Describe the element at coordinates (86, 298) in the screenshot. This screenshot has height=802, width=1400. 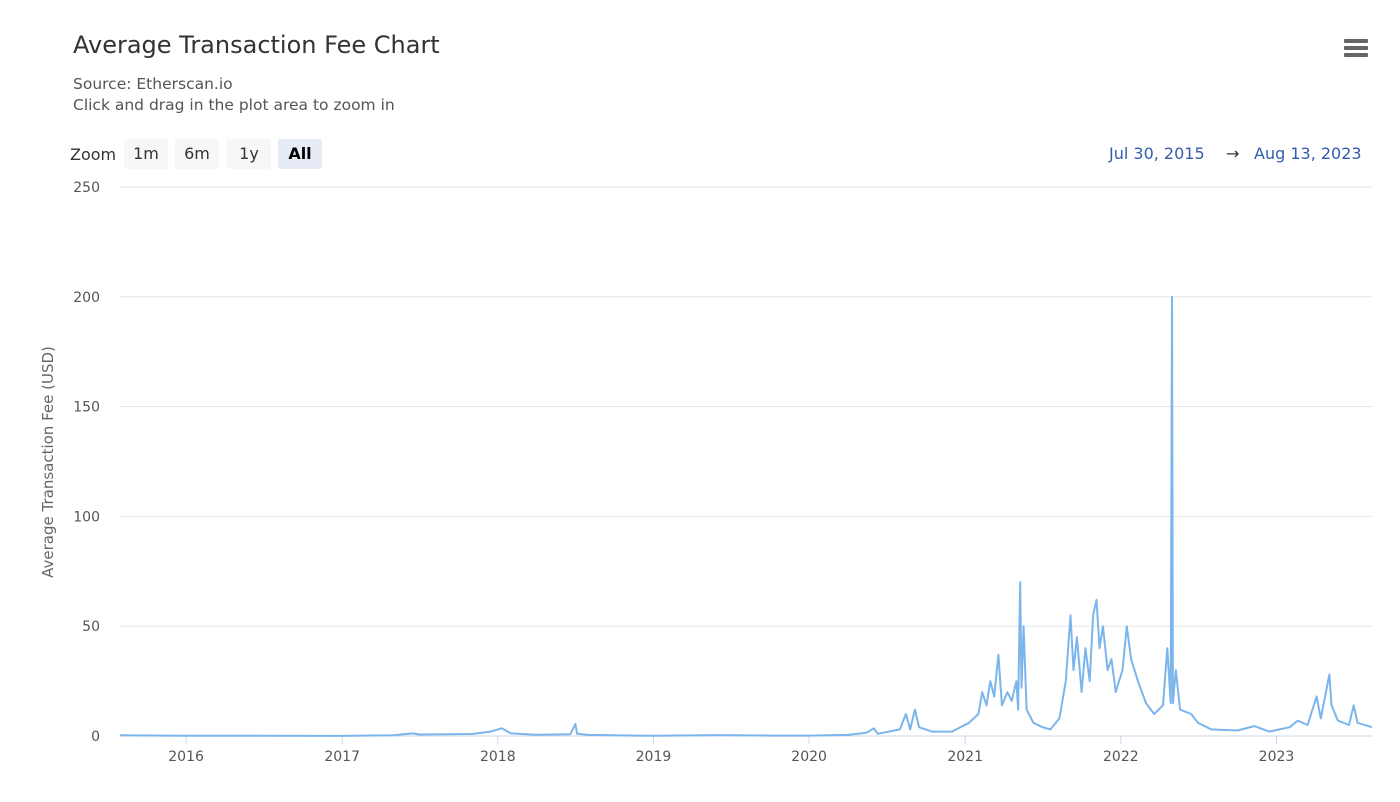
I see `y-tick-label: 200` at that location.